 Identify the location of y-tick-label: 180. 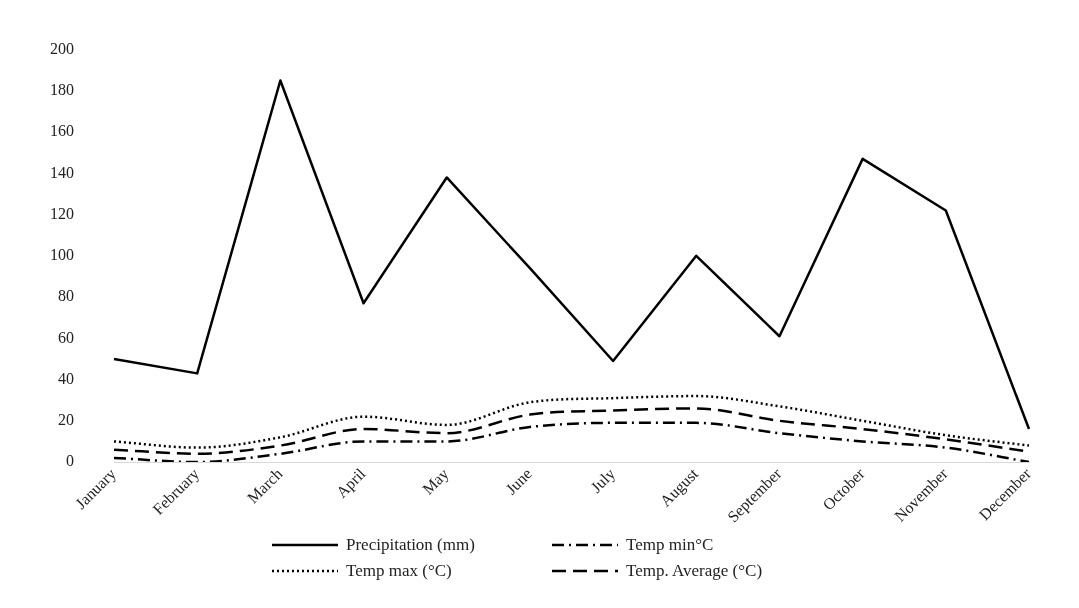
(62, 90).